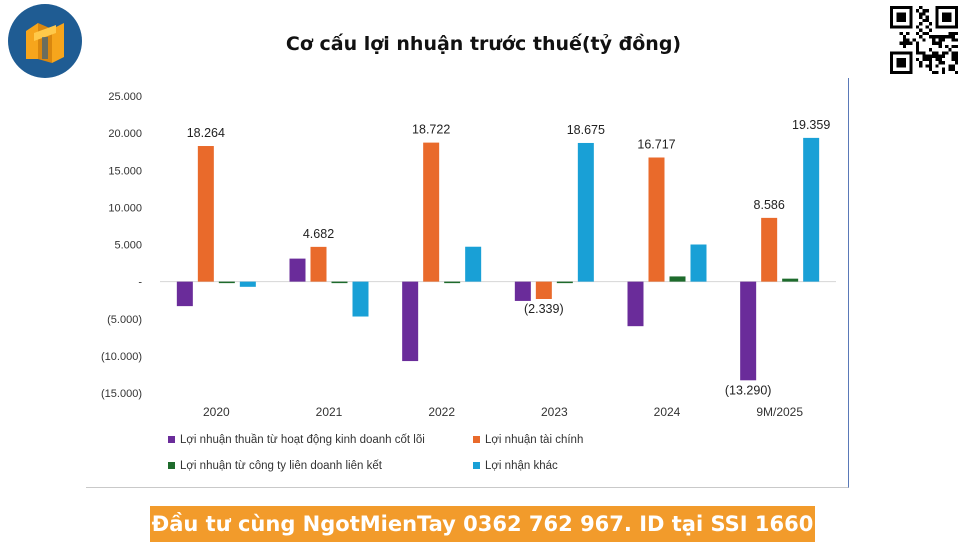 Image resolution: width=967 pixels, height=542 pixels. I want to click on data-label: 18.264, so click(206, 133).